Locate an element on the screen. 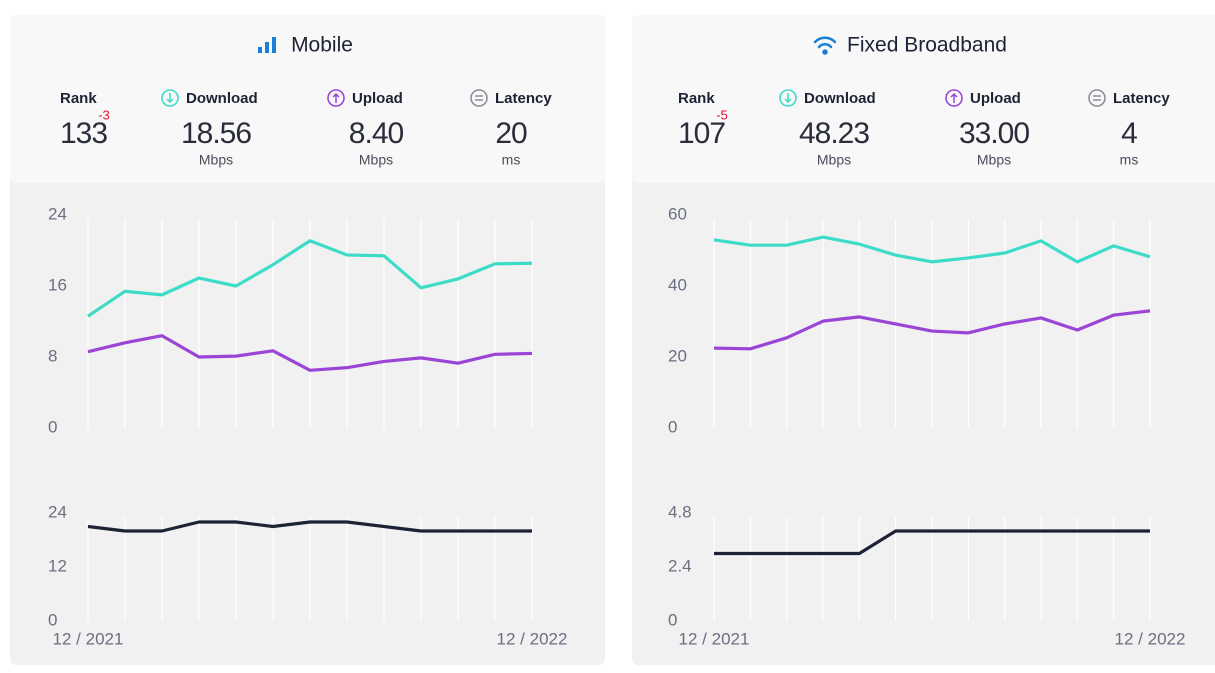  stat-value: 20 is located at coordinates (511, 133).